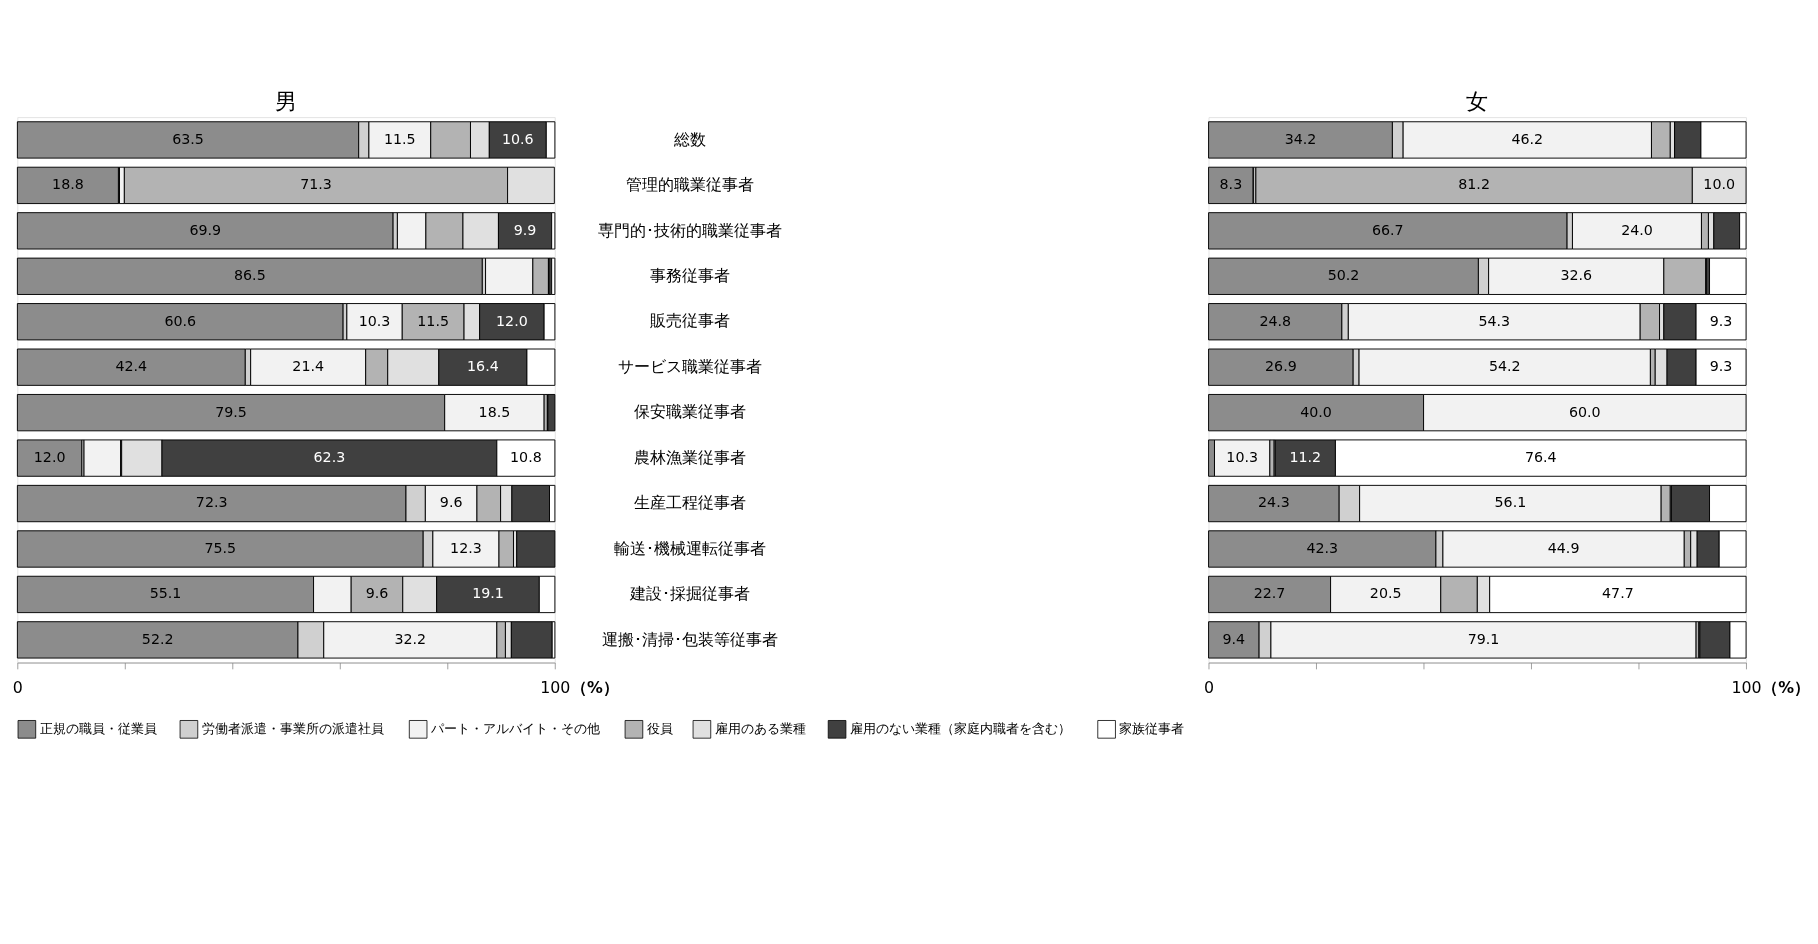  Describe the element at coordinates (1540, 457) in the screenshot. I see `data-label: 76.4` at that location.